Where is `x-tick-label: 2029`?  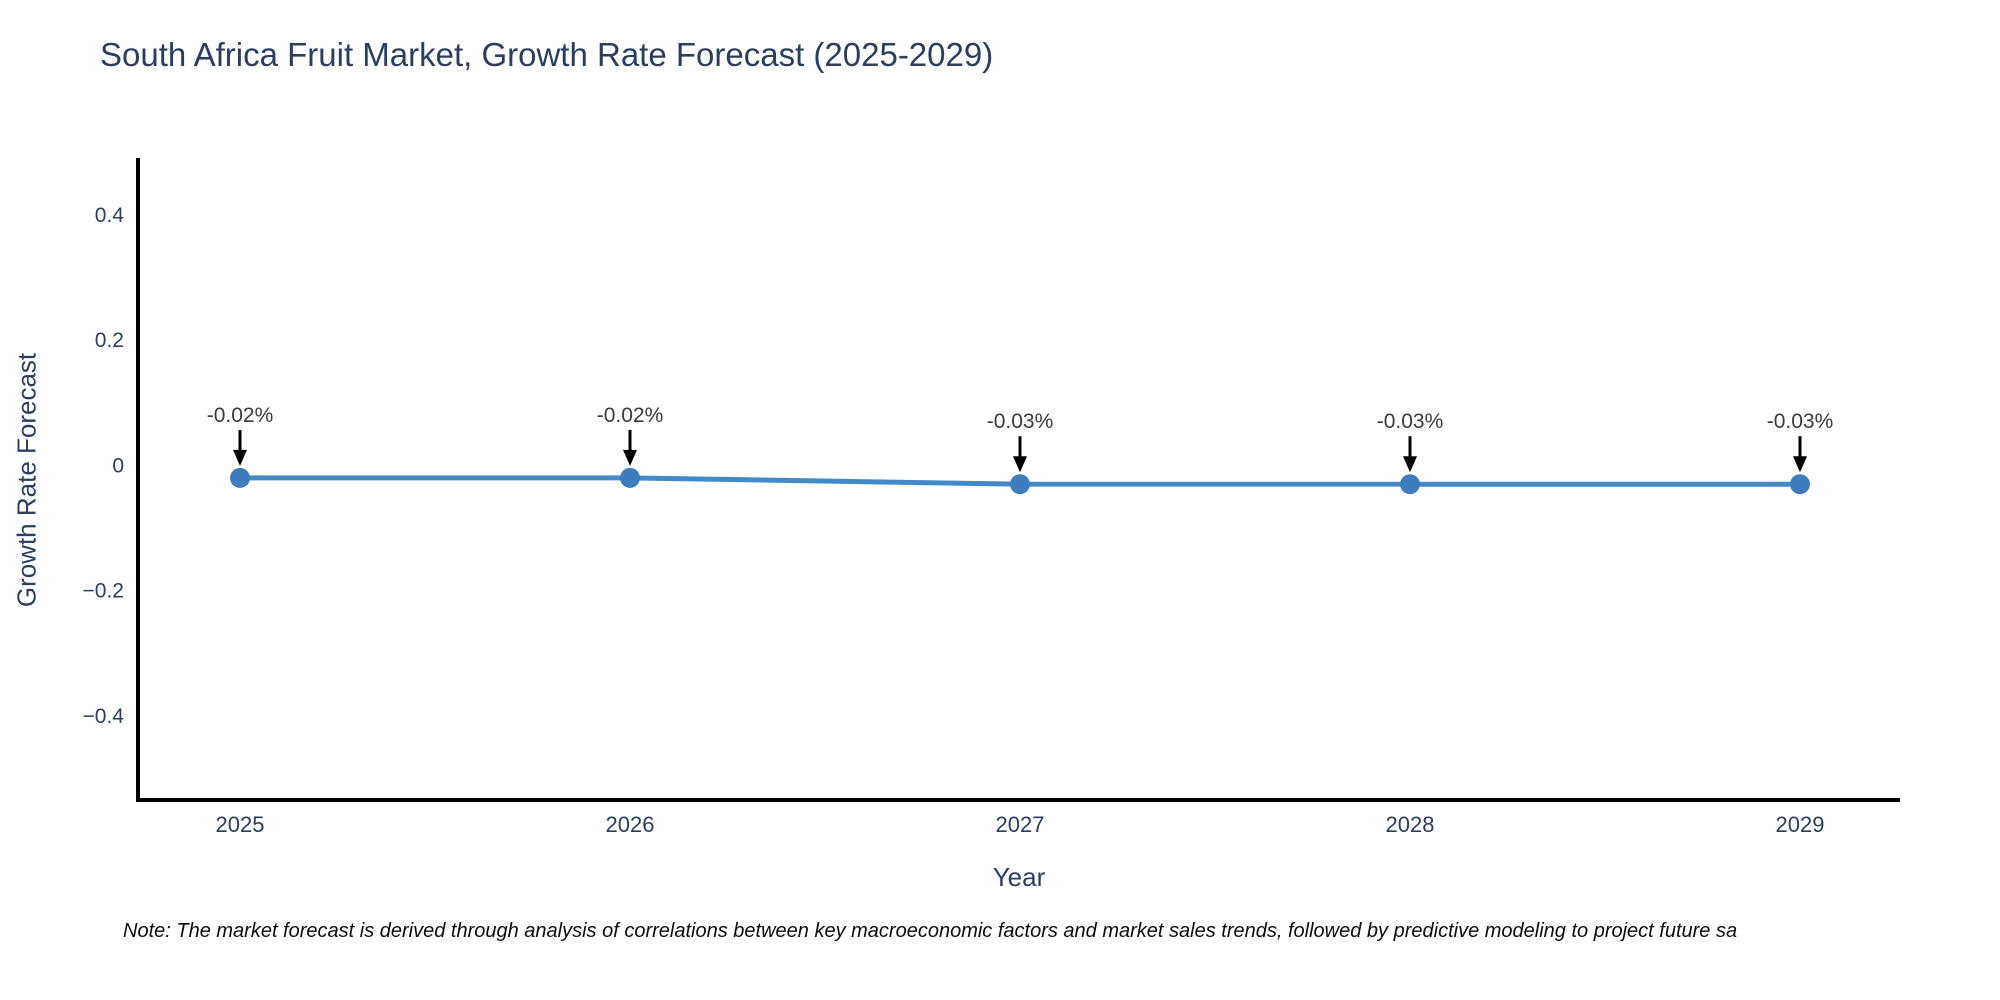
x-tick-label: 2029 is located at coordinates (1800, 824).